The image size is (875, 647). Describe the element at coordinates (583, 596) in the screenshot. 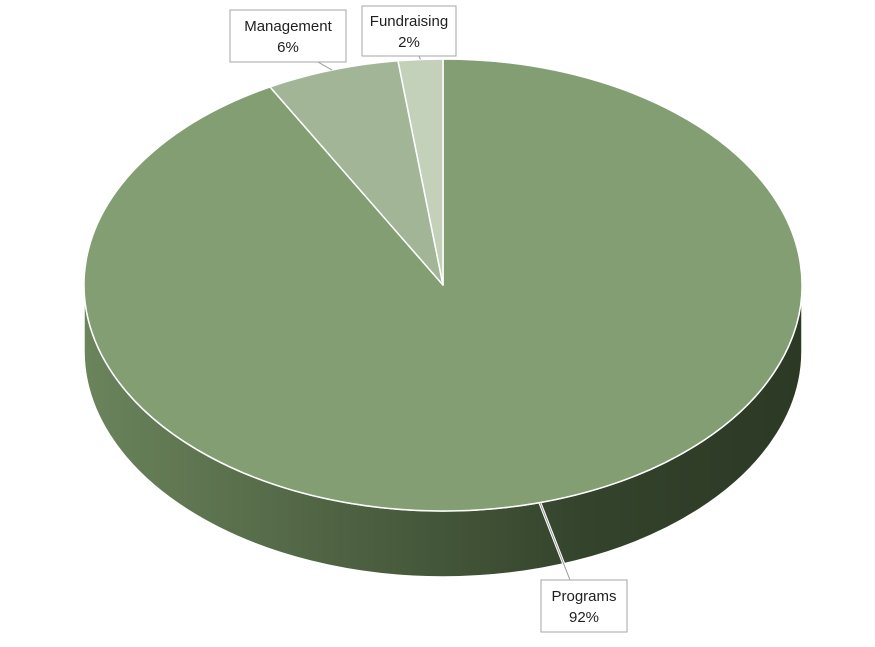

I see `data-label-category-programs: Programs` at that location.